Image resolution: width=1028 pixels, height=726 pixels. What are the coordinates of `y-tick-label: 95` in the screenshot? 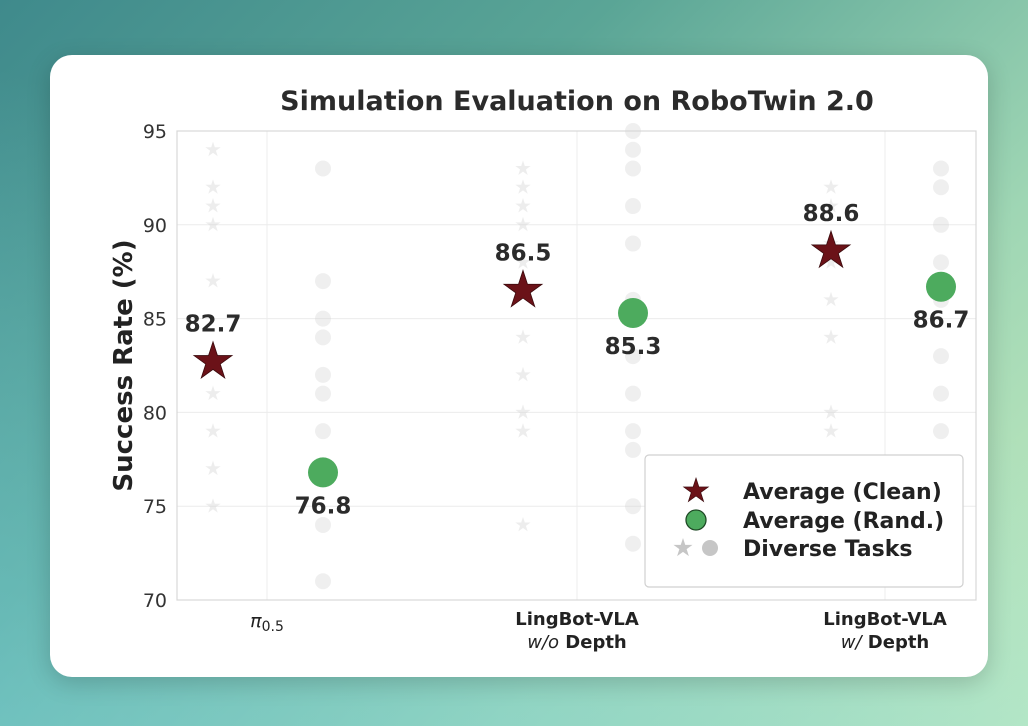 It's located at (155, 132).